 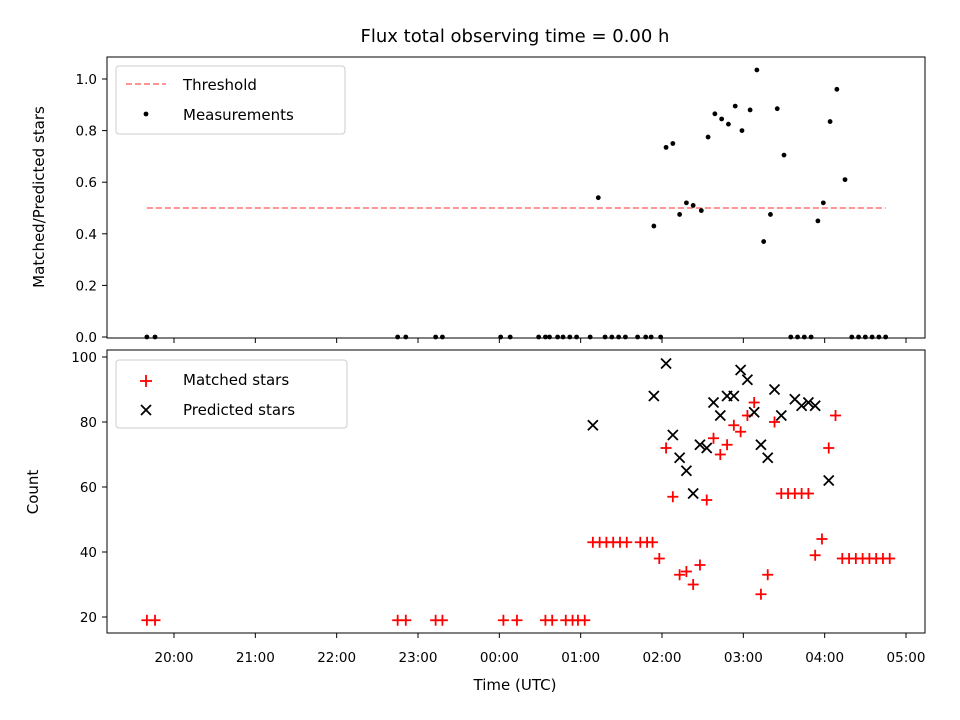 What do you see at coordinates (824, 658) in the screenshot?
I see `x-tick-label: 04:00` at bounding box center [824, 658].